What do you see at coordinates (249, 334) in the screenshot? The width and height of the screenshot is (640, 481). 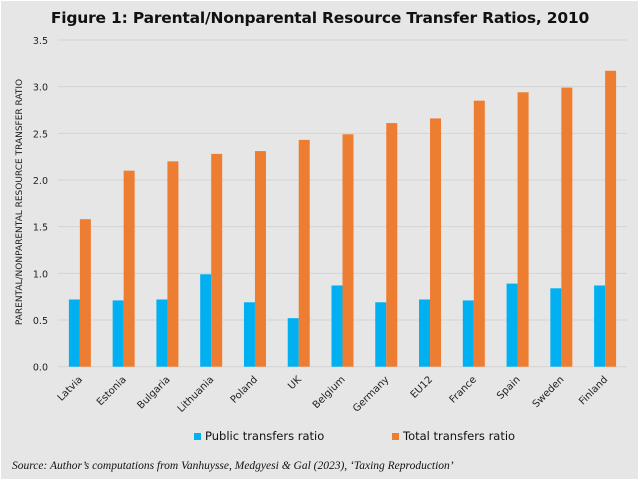 I see `bar-public-poland` at bounding box center [249, 334].